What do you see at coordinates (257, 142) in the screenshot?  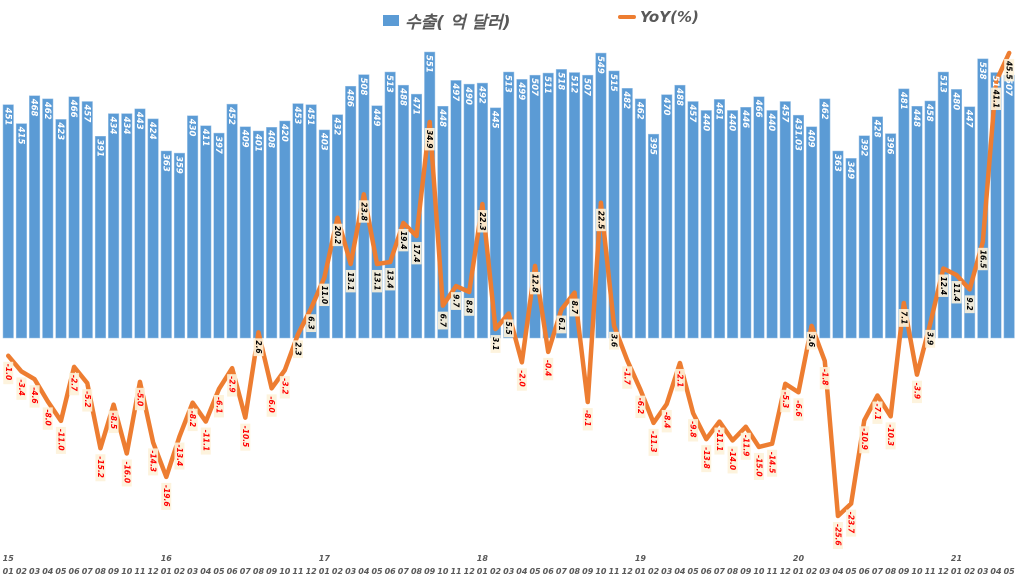 I see `export-bar-value: 401` at bounding box center [257, 142].